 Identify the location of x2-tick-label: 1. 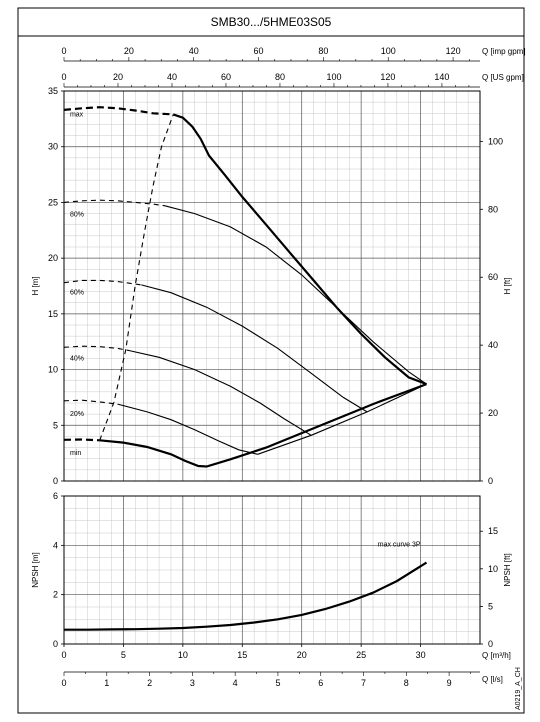
(106, 683).